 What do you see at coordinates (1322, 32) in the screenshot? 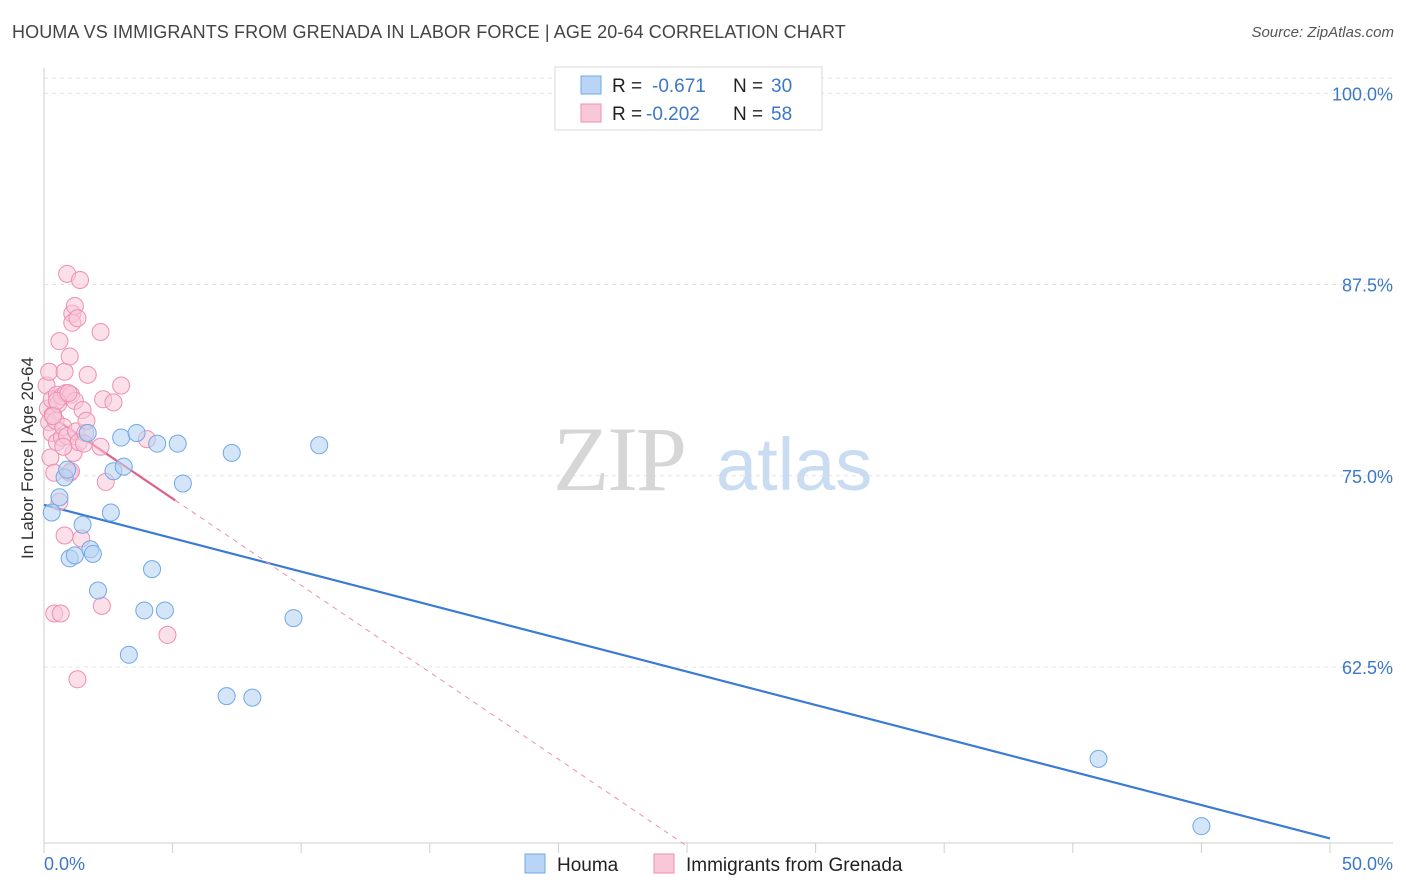
I see `source-label: Source: ZipAtlas.com` at bounding box center [1322, 32].